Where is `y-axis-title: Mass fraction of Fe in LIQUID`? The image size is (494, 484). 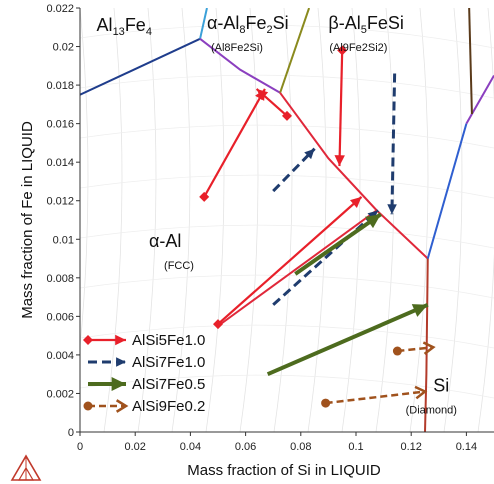
y-axis-title: Mass fraction of Fe in LIQUID is located at coordinates (27, 220).